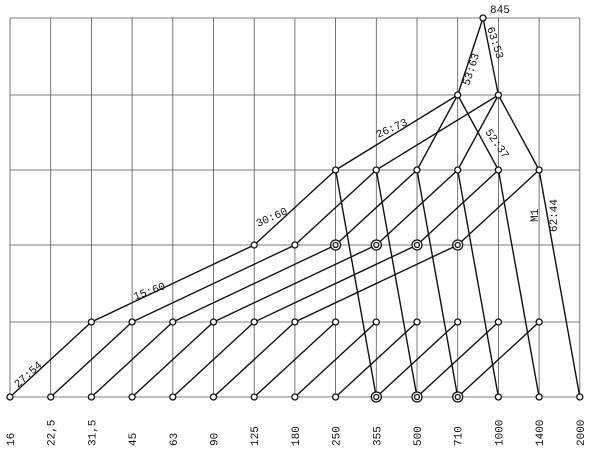  Describe the element at coordinates (555, 215) in the screenshot. I see `ratio-label: 62:44` at that location.